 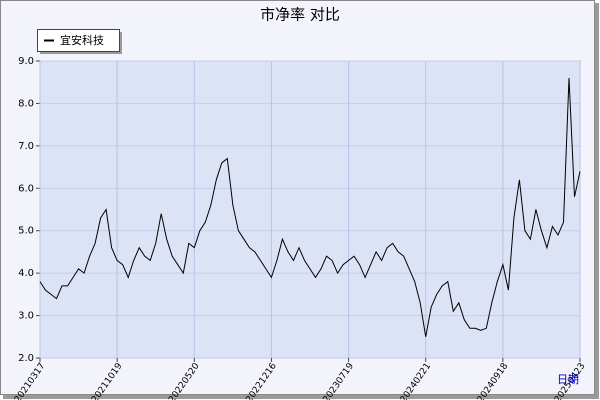 What do you see at coordinates (26, 146) in the screenshot?
I see `y-tick-label: 7.0` at bounding box center [26, 146].